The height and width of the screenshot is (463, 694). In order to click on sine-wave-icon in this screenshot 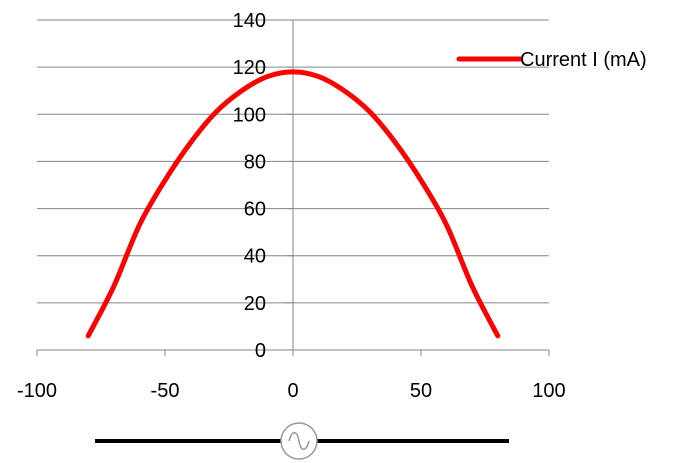, I will do `click(299, 441)`.